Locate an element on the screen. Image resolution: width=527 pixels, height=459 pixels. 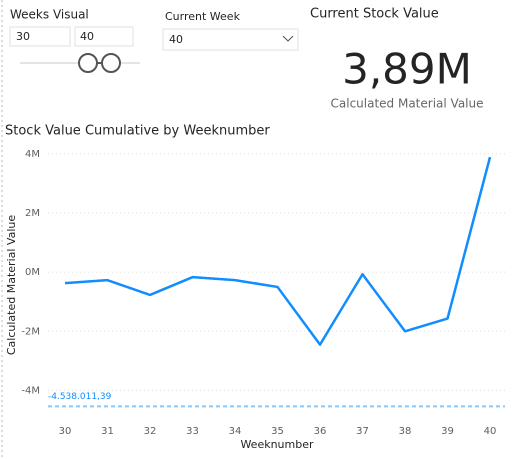
reference-label: -4.538.011,39 is located at coordinates (80, 397).